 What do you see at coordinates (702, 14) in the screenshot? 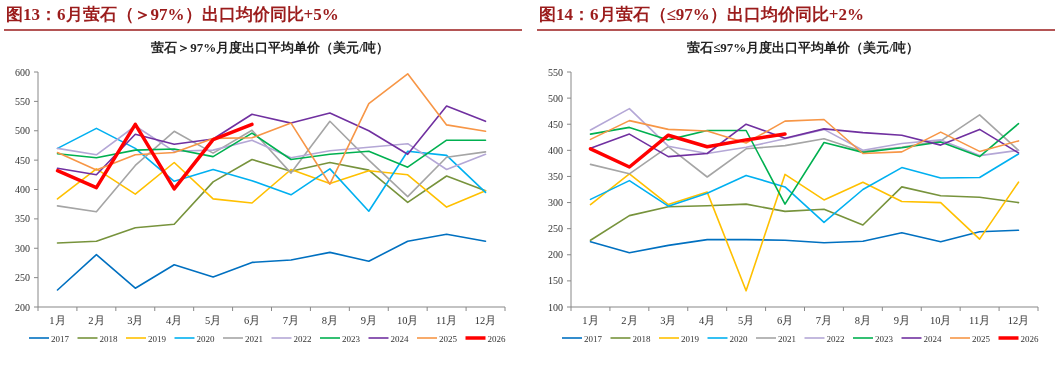
I see `chart-title: 图14：6月萤石（≤97%）出口均价同比+2%` at bounding box center [702, 14].